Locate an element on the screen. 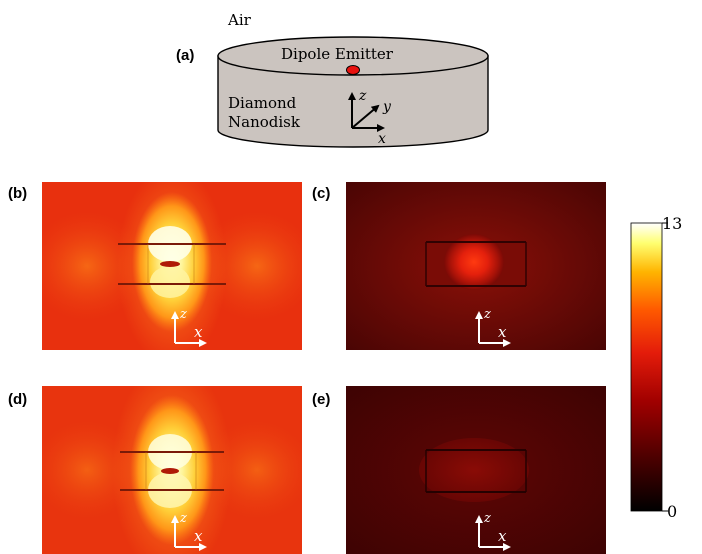 The image size is (702, 554). panel-label-a: (a) is located at coordinates (185, 55).